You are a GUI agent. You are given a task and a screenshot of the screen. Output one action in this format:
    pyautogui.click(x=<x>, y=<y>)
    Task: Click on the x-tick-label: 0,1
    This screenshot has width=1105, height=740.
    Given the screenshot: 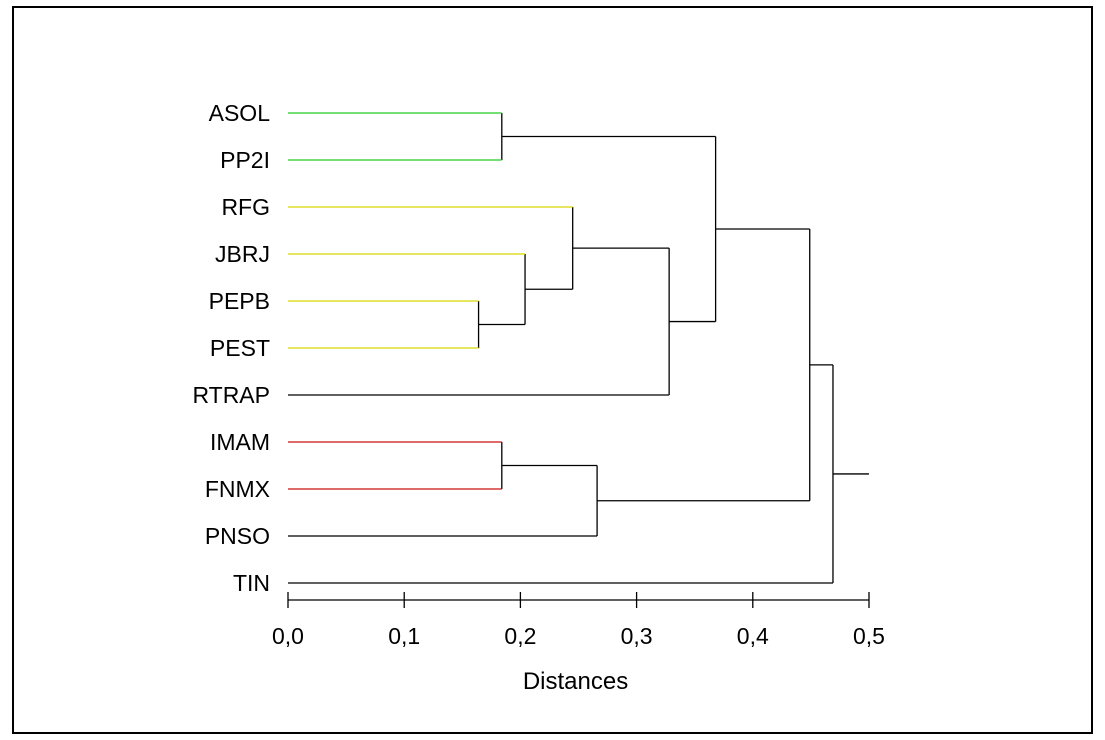 What is the action you would take?
    pyautogui.click(x=404, y=636)
    